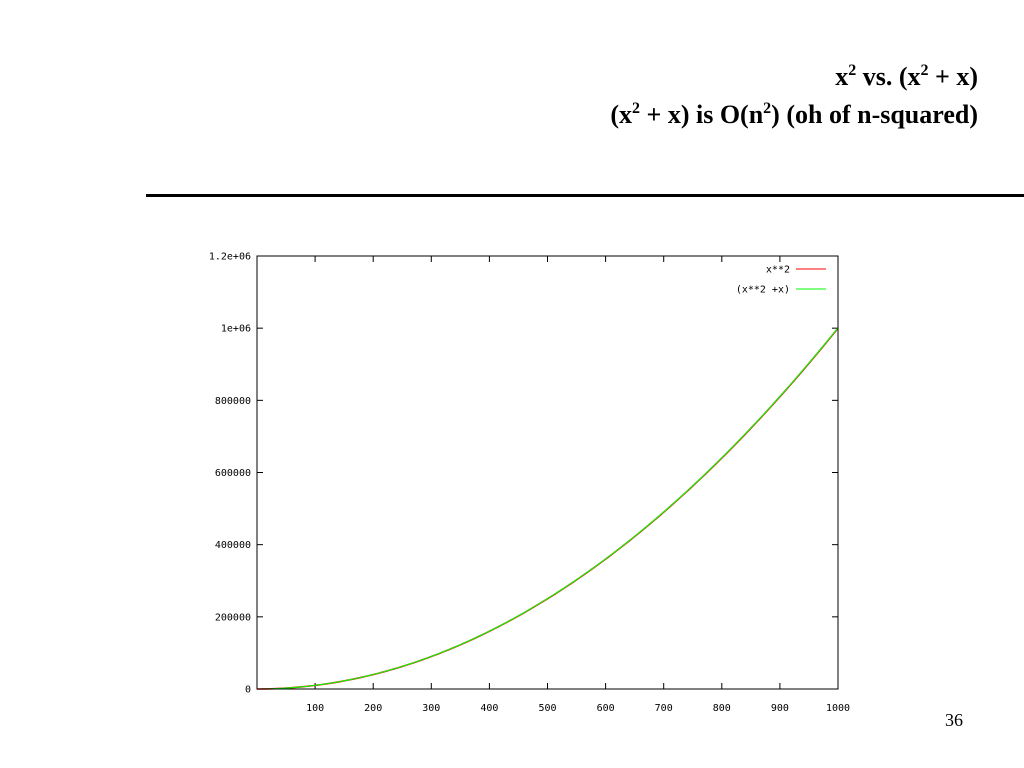  I want to click on y-tick-label: 600000, so click(233, 473).